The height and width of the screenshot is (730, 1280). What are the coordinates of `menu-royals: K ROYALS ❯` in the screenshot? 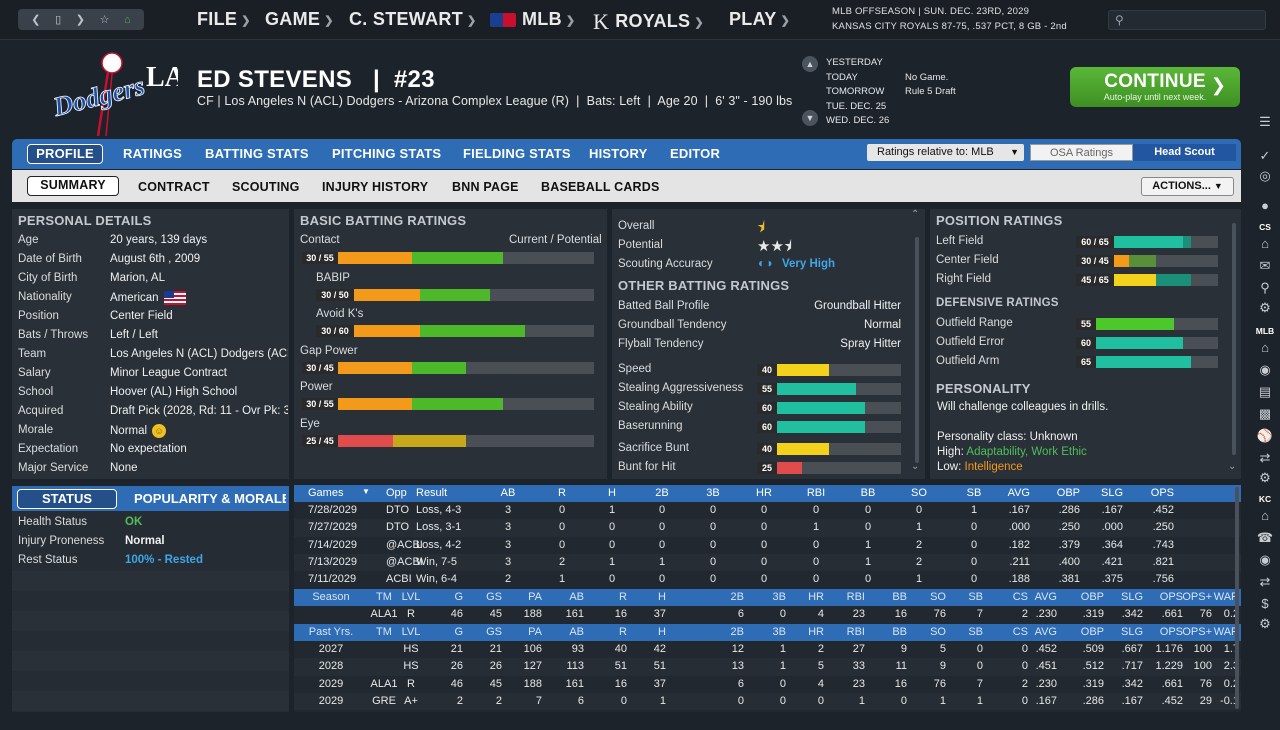 It's located at (648, 21).